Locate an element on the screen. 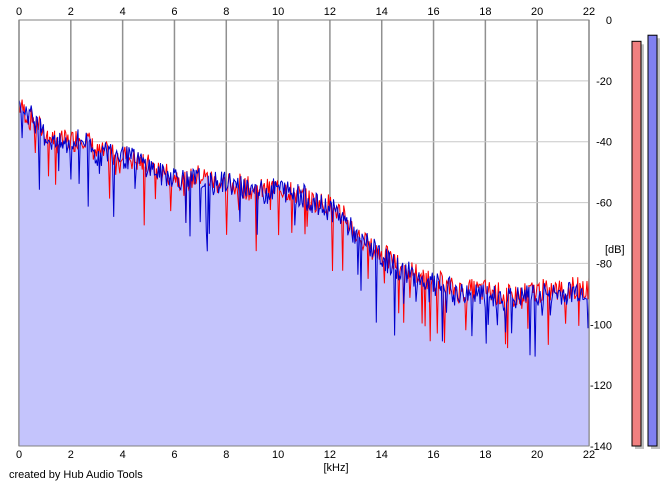 The width and height of the screenshot is (672, 486). x-tick-label-top-11: 22 is located at coordinates (589, 12).